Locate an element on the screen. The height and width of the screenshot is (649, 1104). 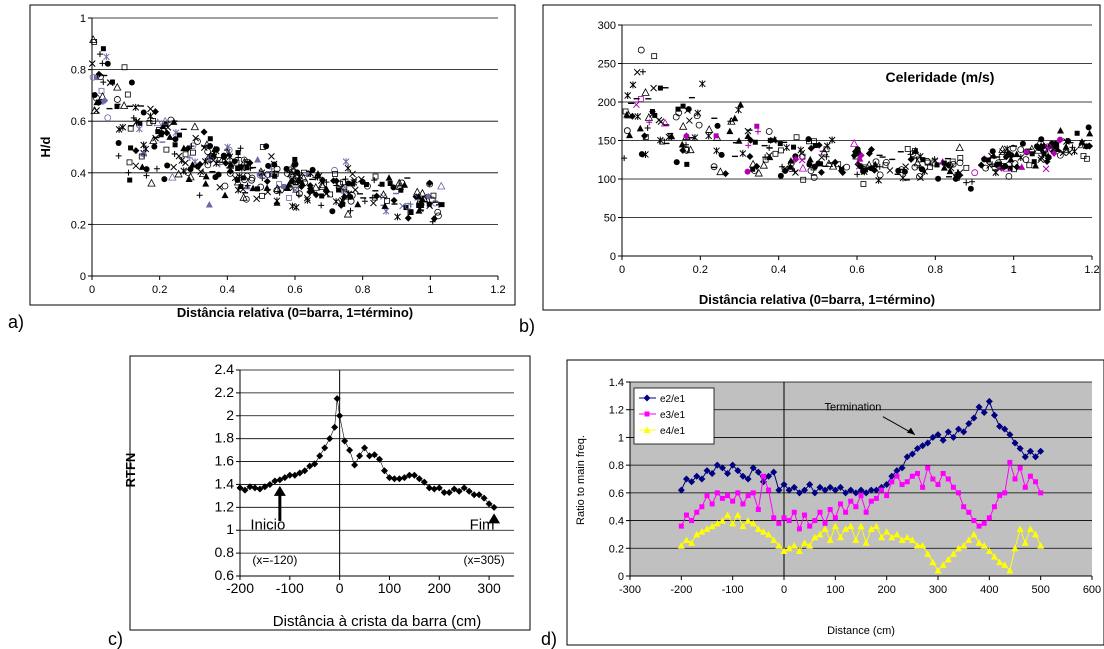
panel-letter: c) is located at coordinates (115, 639).